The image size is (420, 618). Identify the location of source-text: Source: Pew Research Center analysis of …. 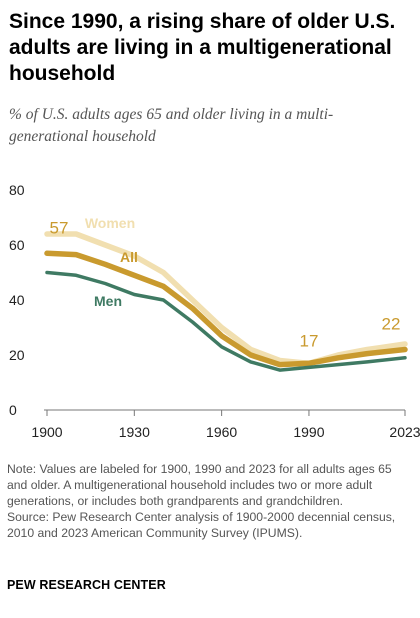
(201, 525).